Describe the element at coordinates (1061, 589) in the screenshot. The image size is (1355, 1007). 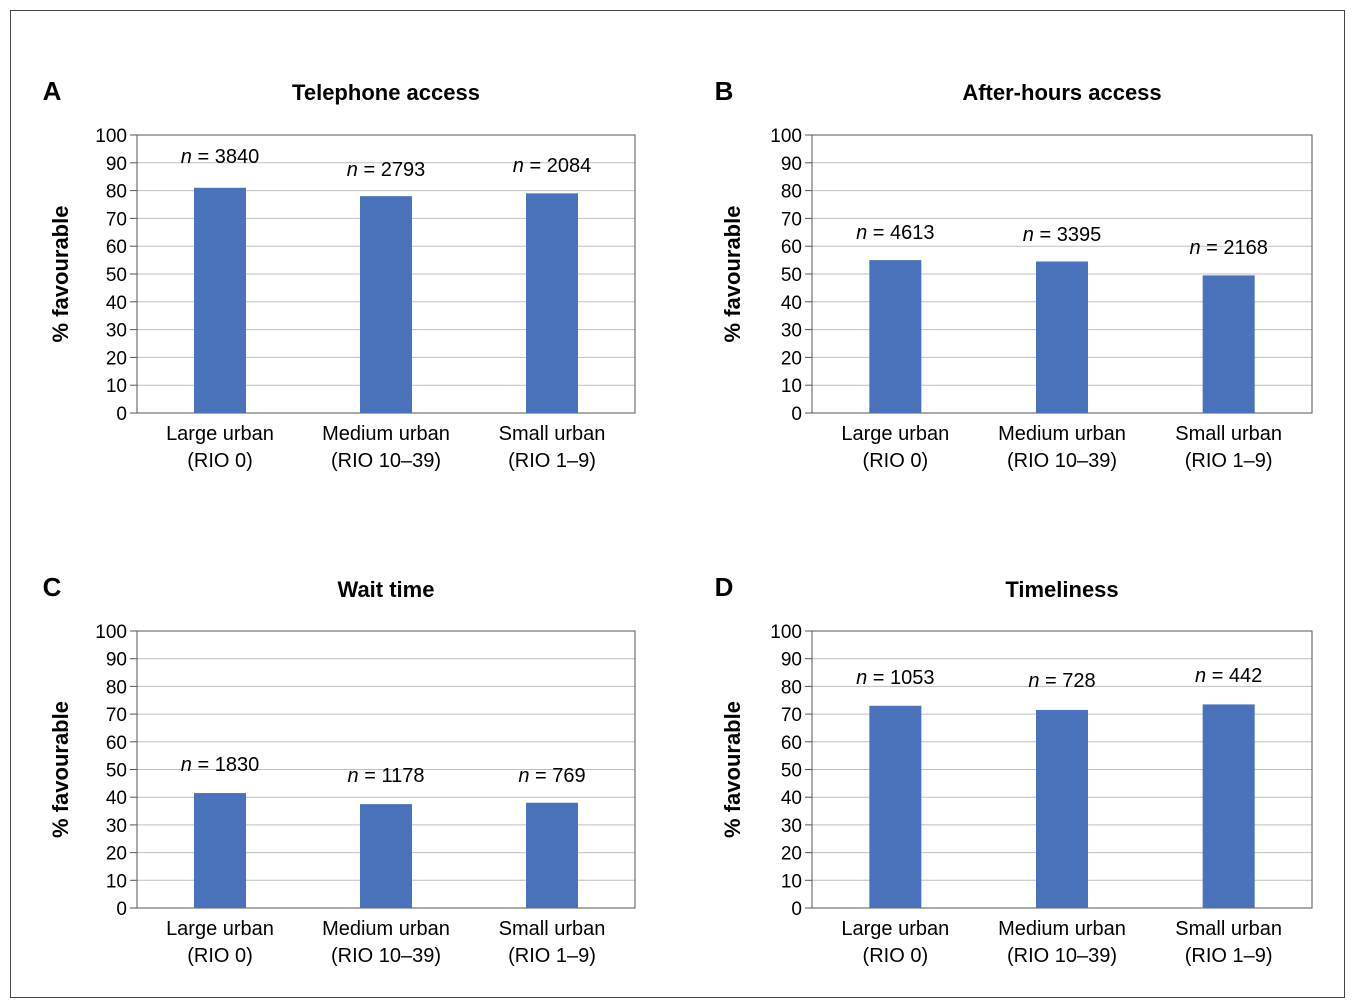
I see `chart-title: Timeliness` at that location.